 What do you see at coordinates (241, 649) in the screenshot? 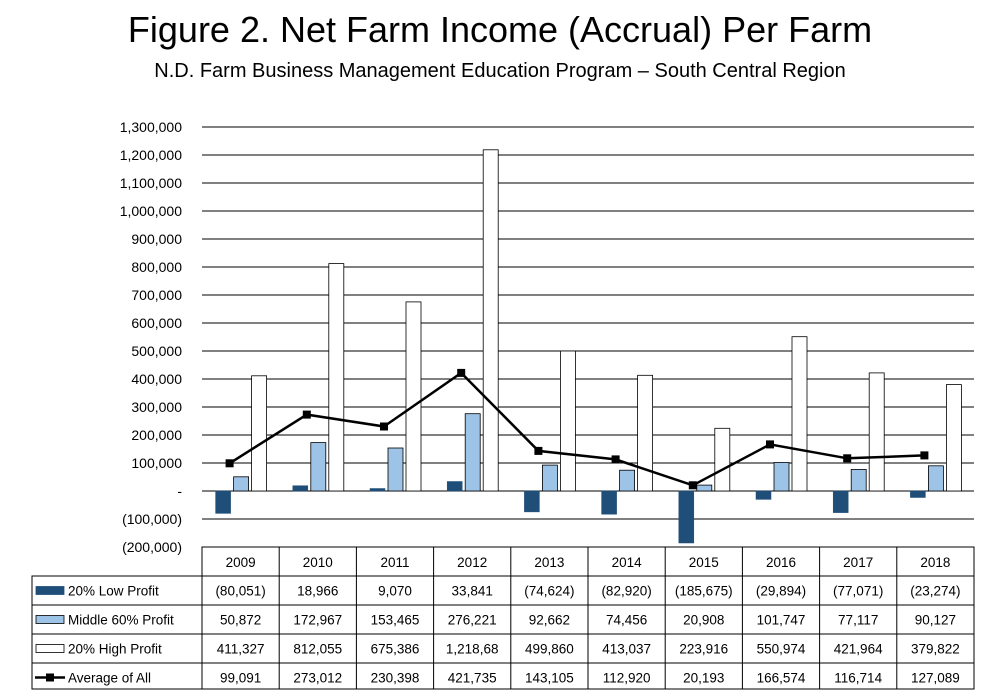
I see `data-label: 411,327` at bounding box center [241, 649].